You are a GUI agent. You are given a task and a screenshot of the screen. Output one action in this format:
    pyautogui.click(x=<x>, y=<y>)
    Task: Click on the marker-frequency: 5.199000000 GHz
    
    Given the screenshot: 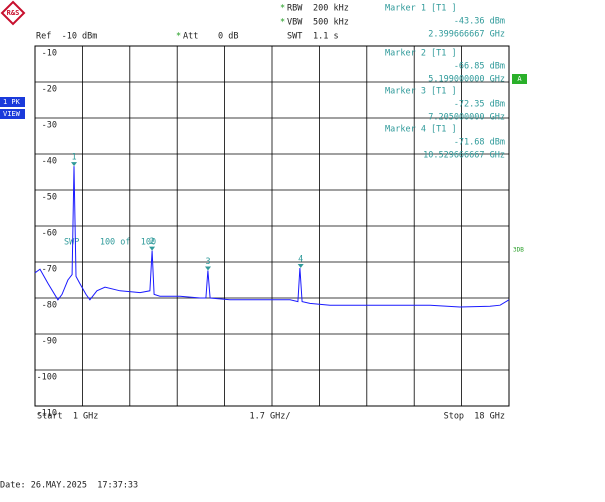 What is the action you would take?
    pyautogui.click(x=466, y=80)
    